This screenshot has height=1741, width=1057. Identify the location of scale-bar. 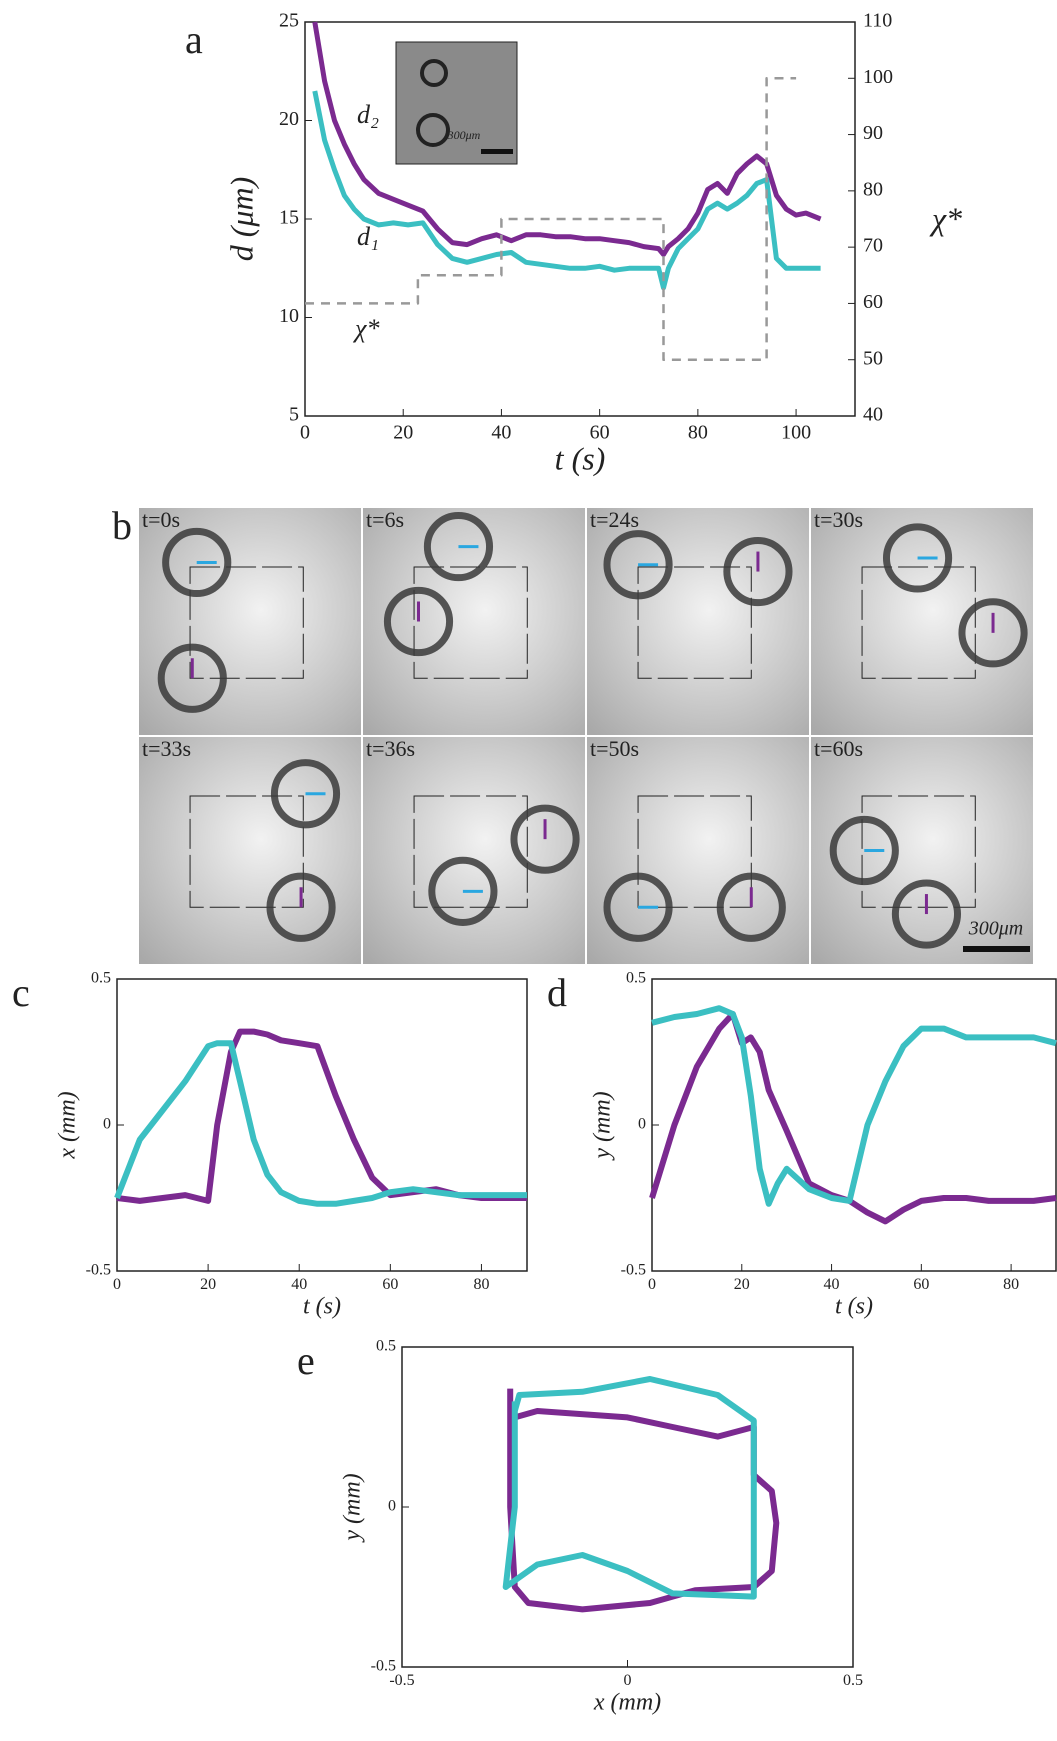
(996, 949).